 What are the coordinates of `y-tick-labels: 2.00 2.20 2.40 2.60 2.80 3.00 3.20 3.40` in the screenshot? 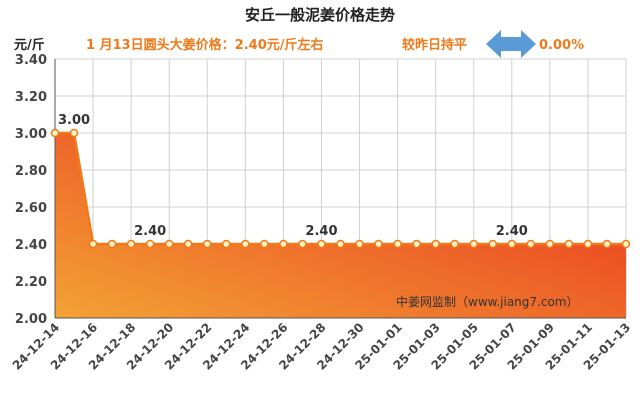 It's located at (31, 190).